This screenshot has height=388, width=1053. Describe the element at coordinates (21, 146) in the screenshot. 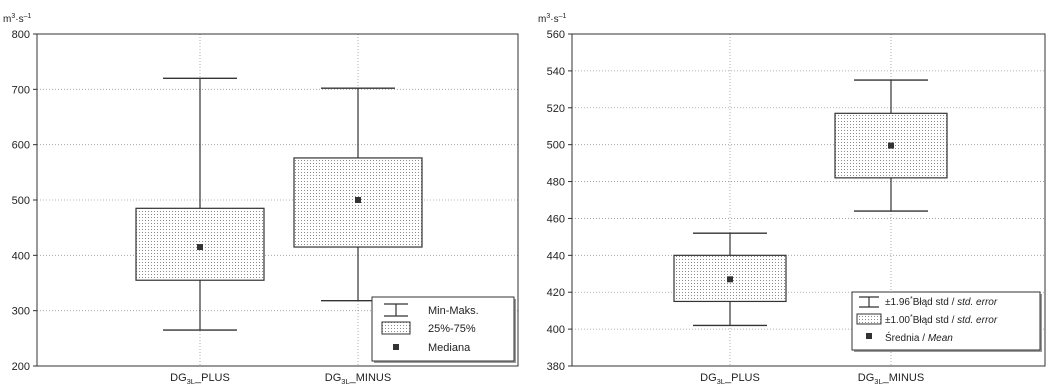

I see `y-tick-label: 600` at that location.